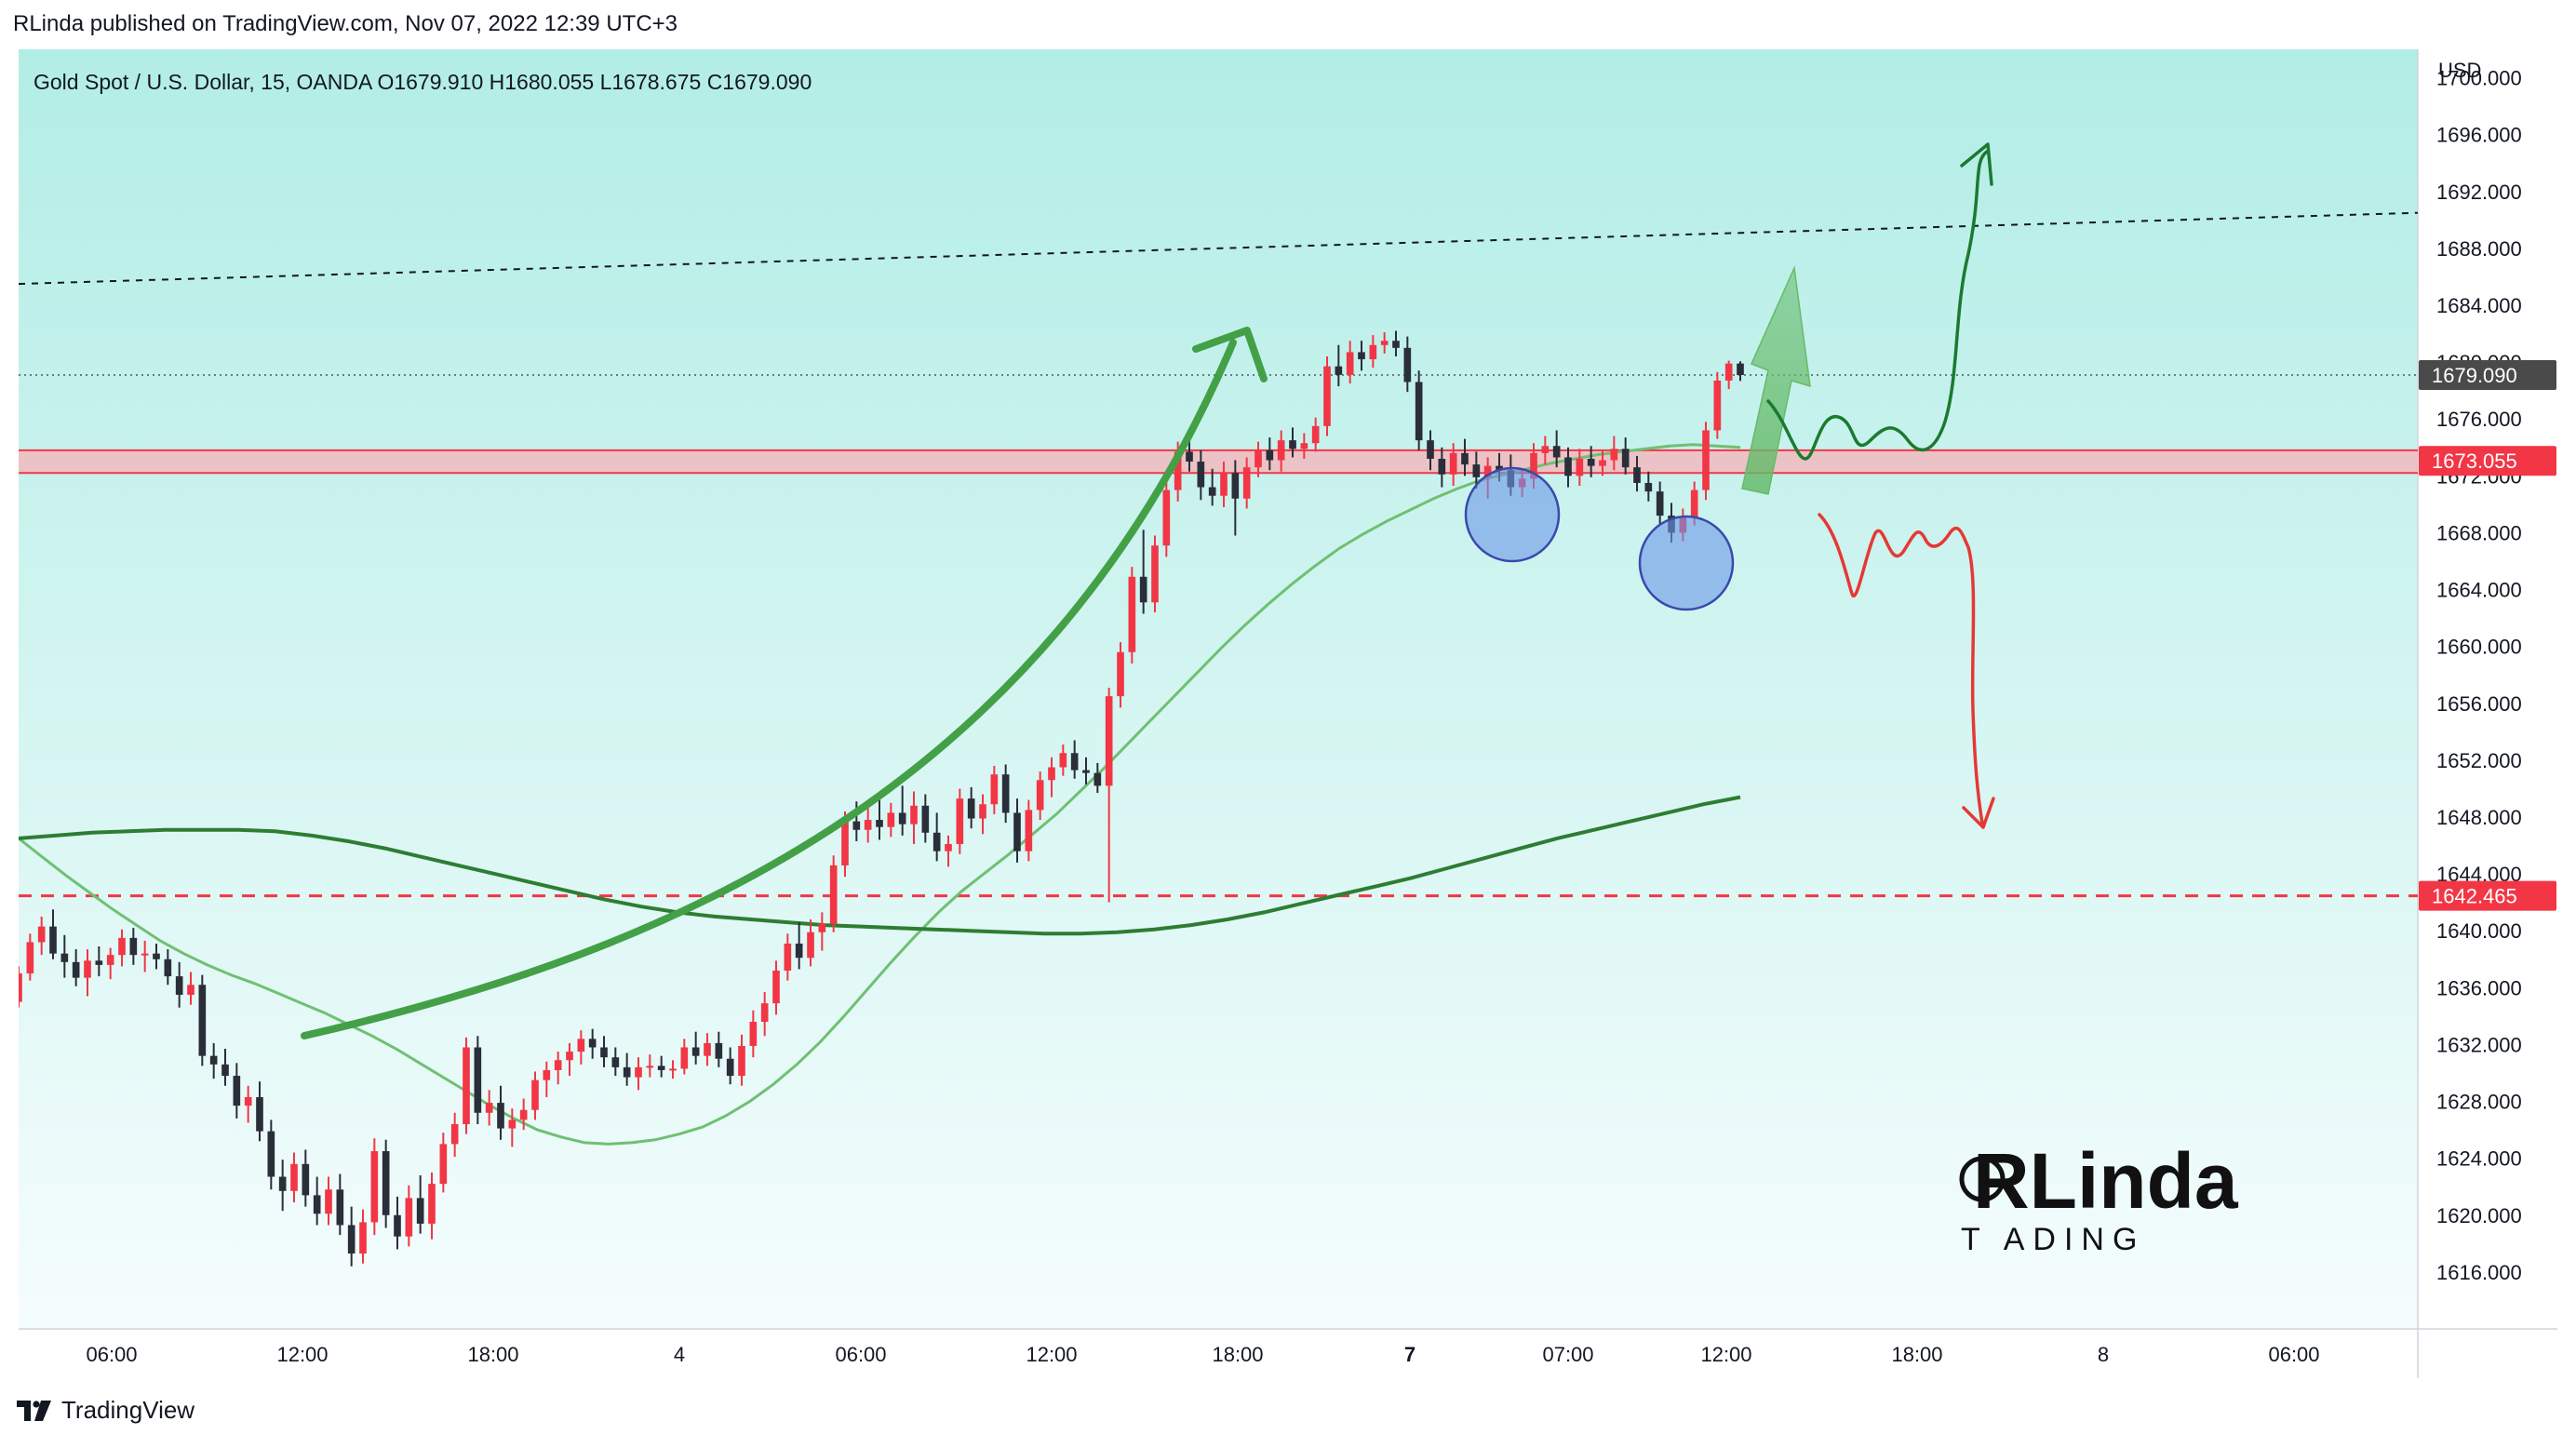 The width and height of the screenshot is (2576, 1448). Describe the element at coordinates (1901, 669) in the screenshot. I see `bearish-scenario-line` at that location.